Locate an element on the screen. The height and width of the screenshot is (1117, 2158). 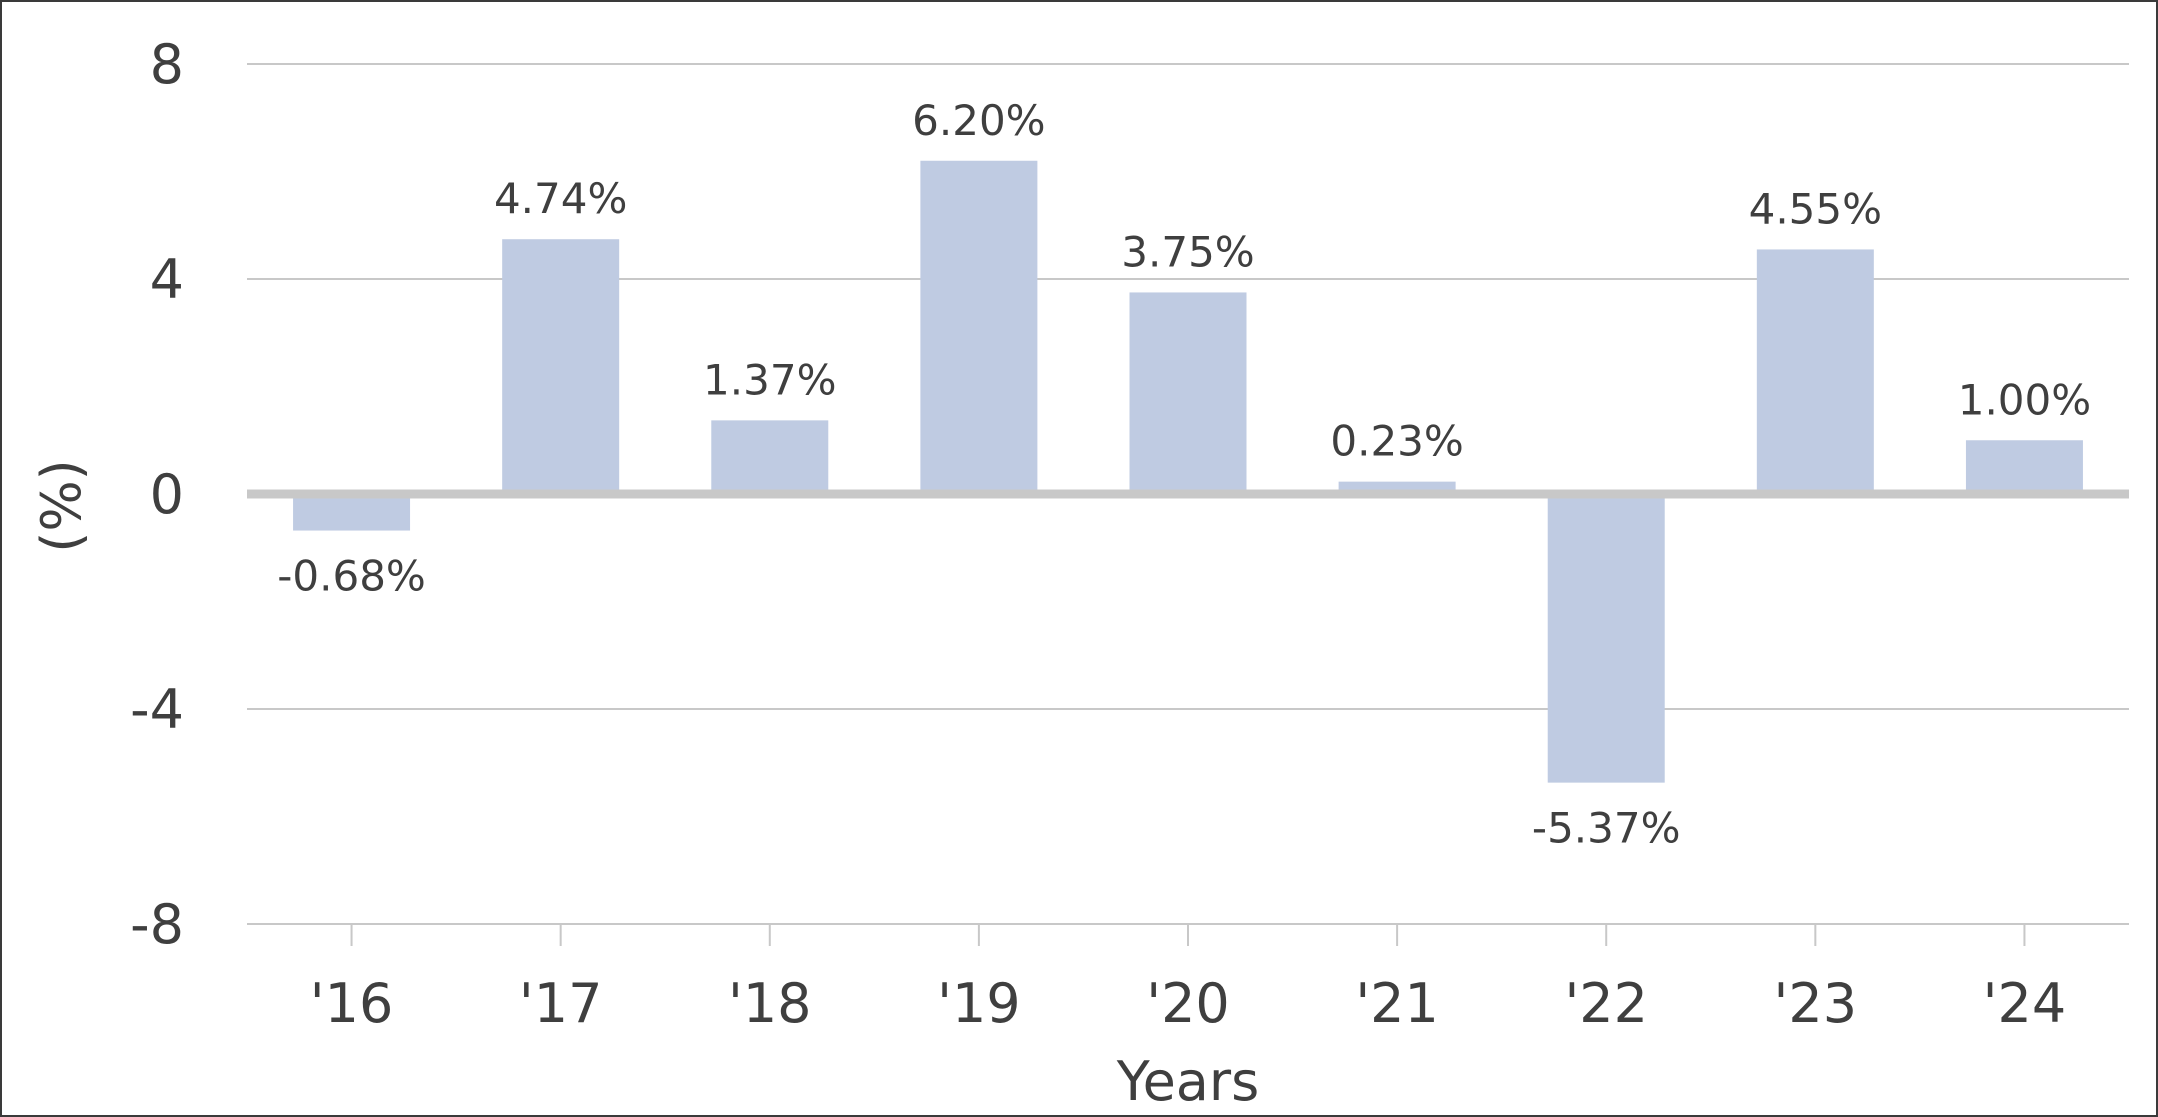
x-tick-label: '23 is located at coordinates (1816, 1003).